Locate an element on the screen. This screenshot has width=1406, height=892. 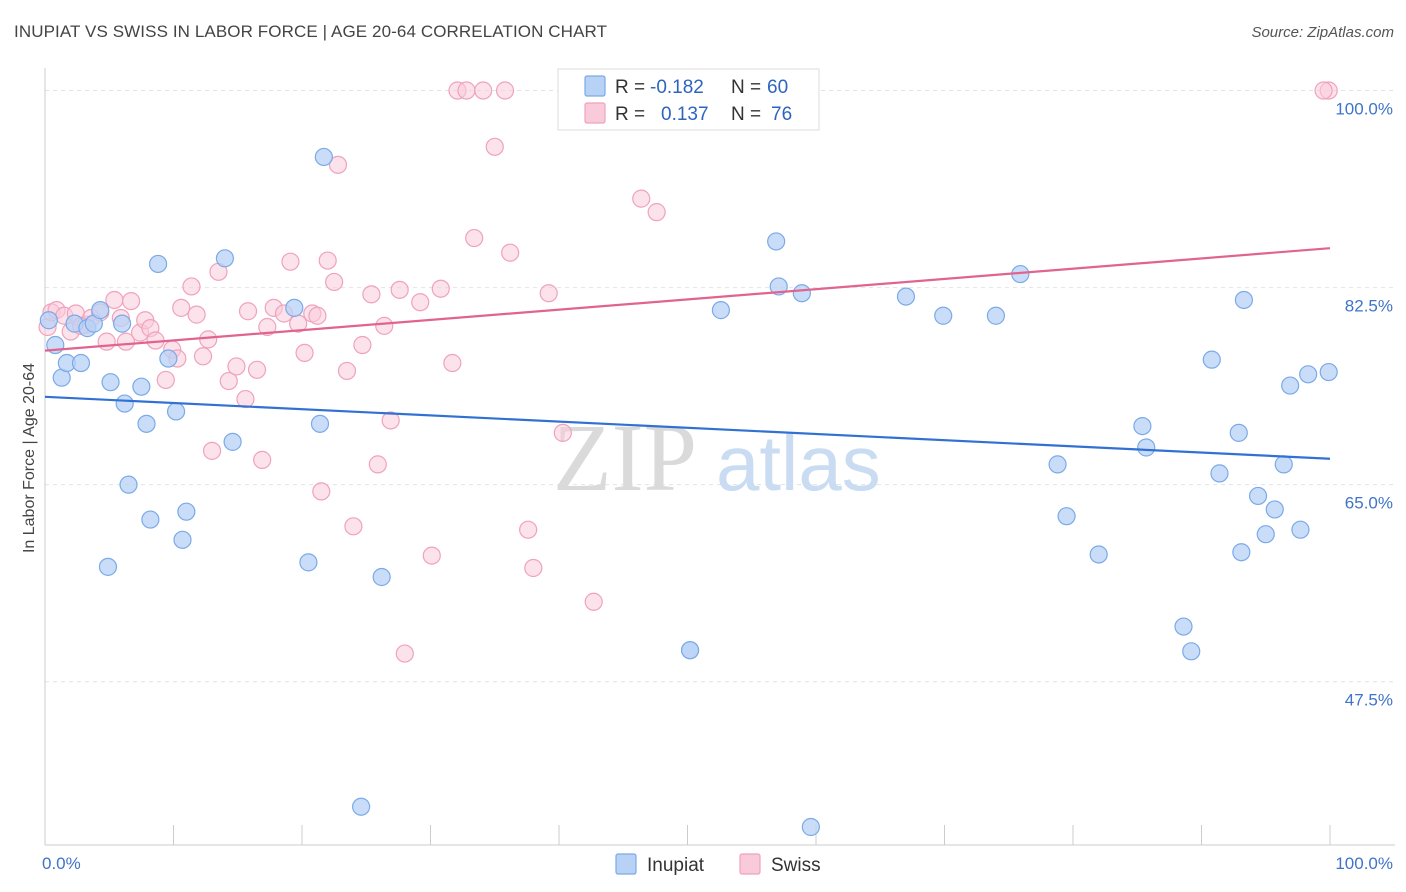
legend-r-value-swiss: 0.137 is located at coordinates (685, 114).